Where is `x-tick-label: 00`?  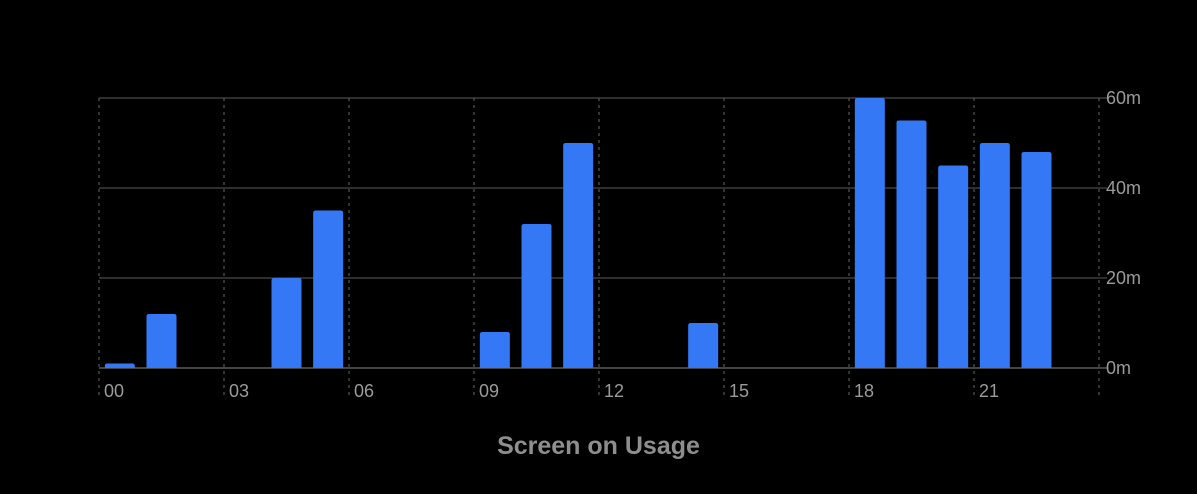
x-tick-label: 00 is located at coordinates (114, 391).